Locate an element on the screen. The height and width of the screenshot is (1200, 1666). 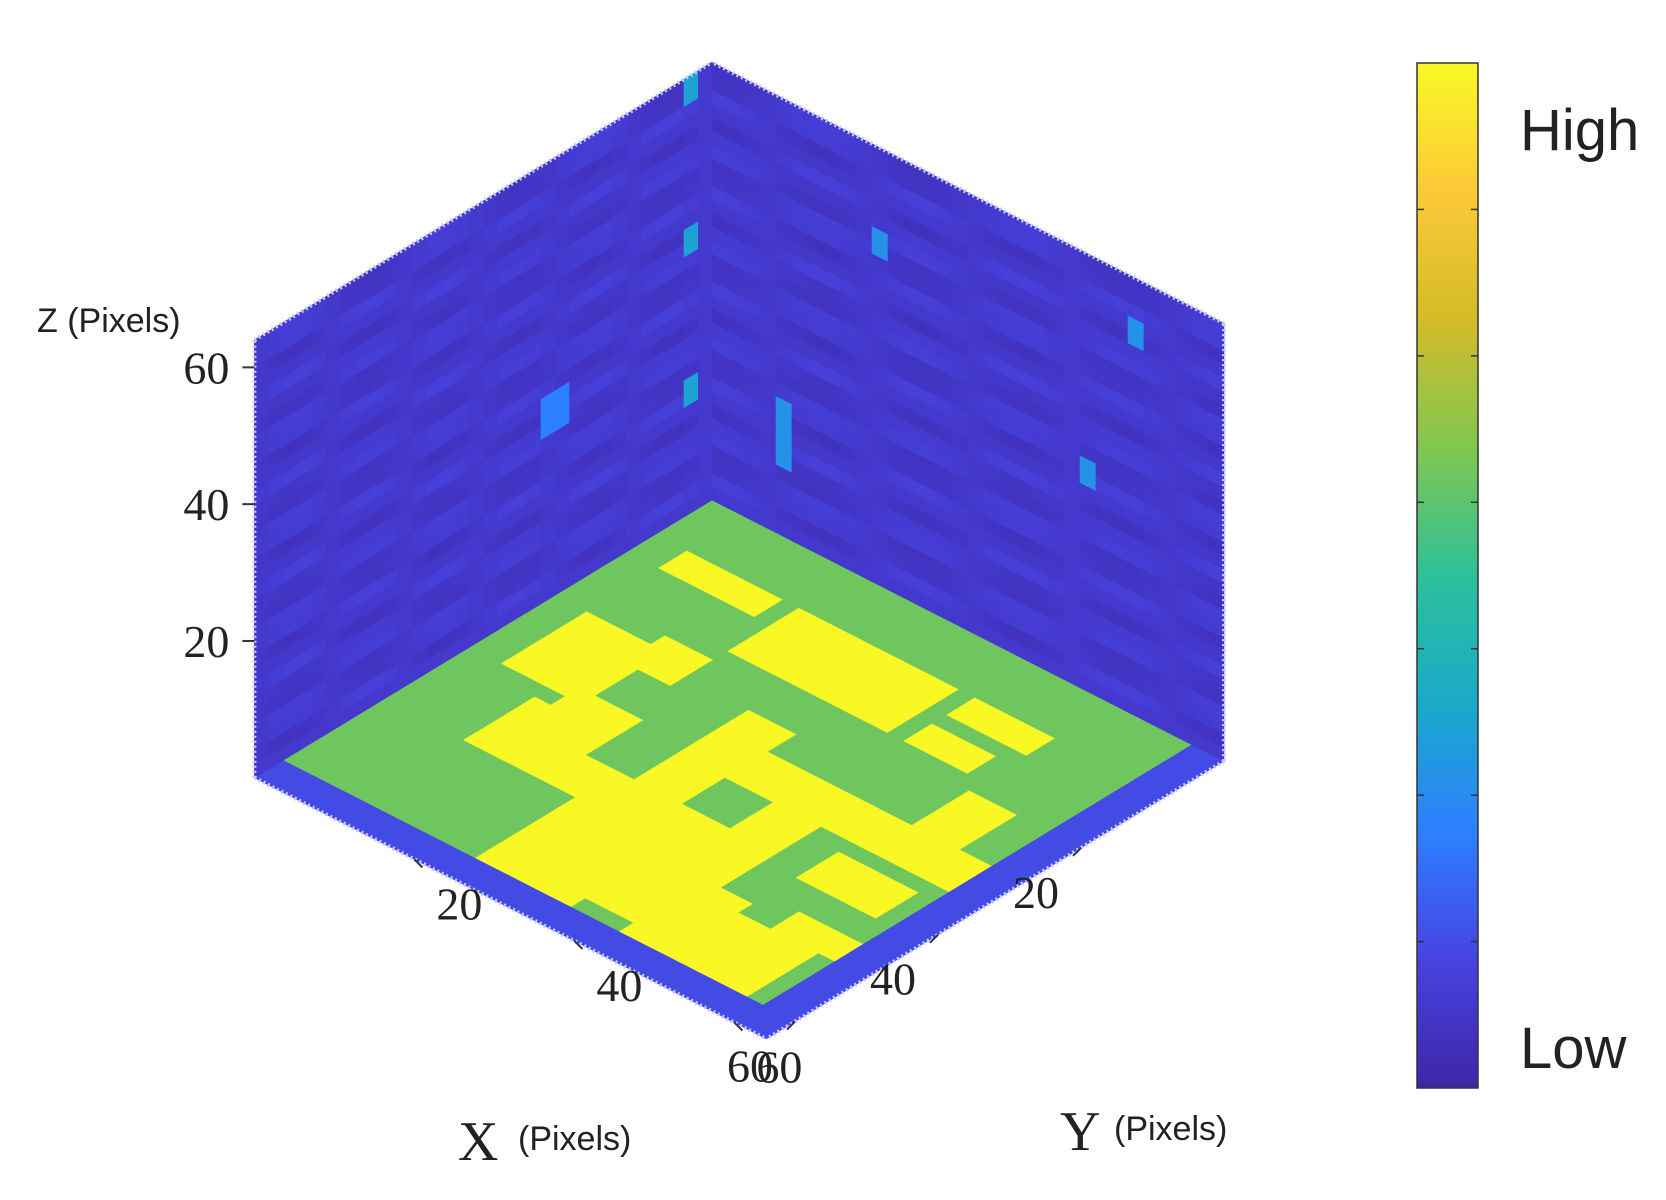
z-tick-label: 60 is located at coordinates (206, 367).